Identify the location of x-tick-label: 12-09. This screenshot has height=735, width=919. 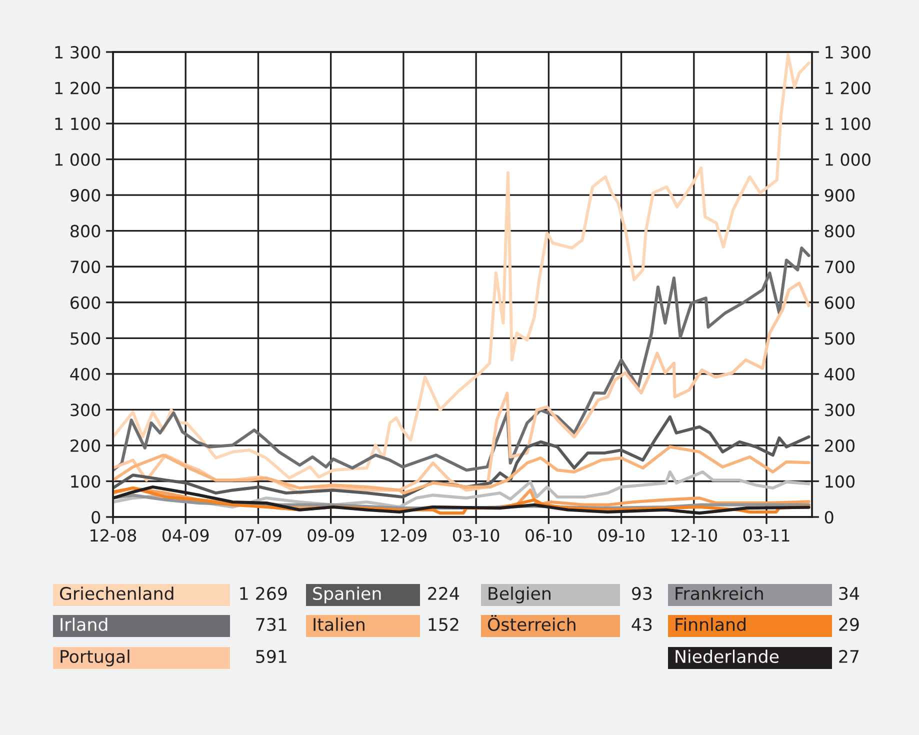
(403, 535).